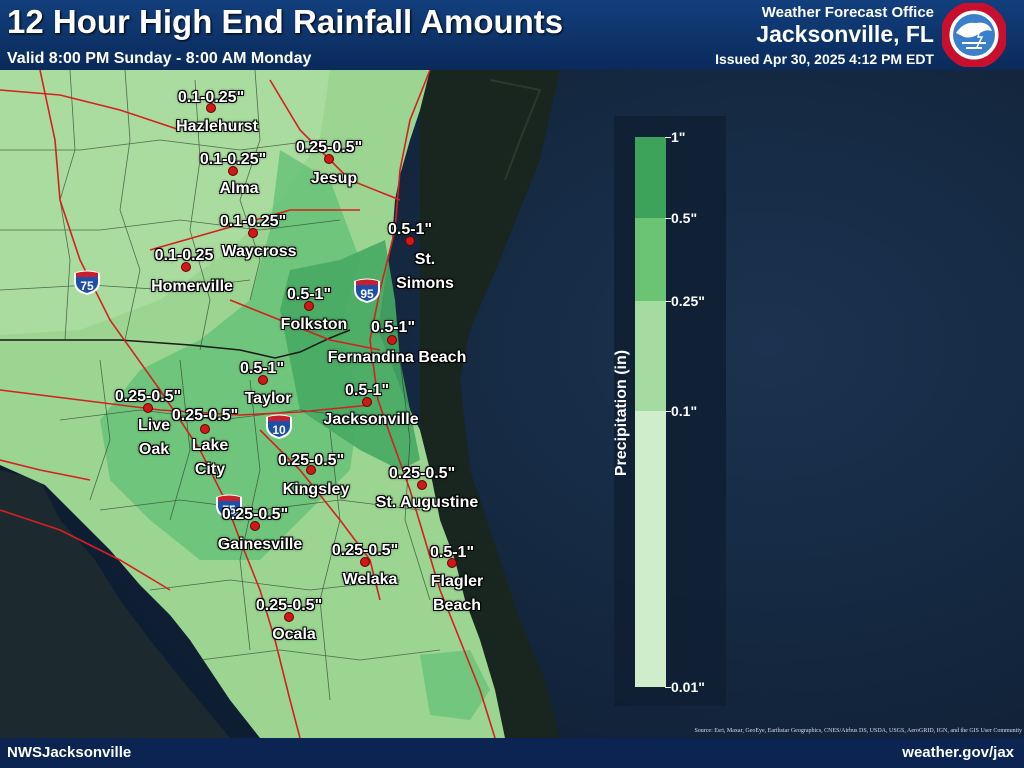 The height and width of the screenshot is (768, 1024). Describe the element at coordinates (688, 687) in the screenshot. I see `legend-tick-label: 0.01"` at that location.